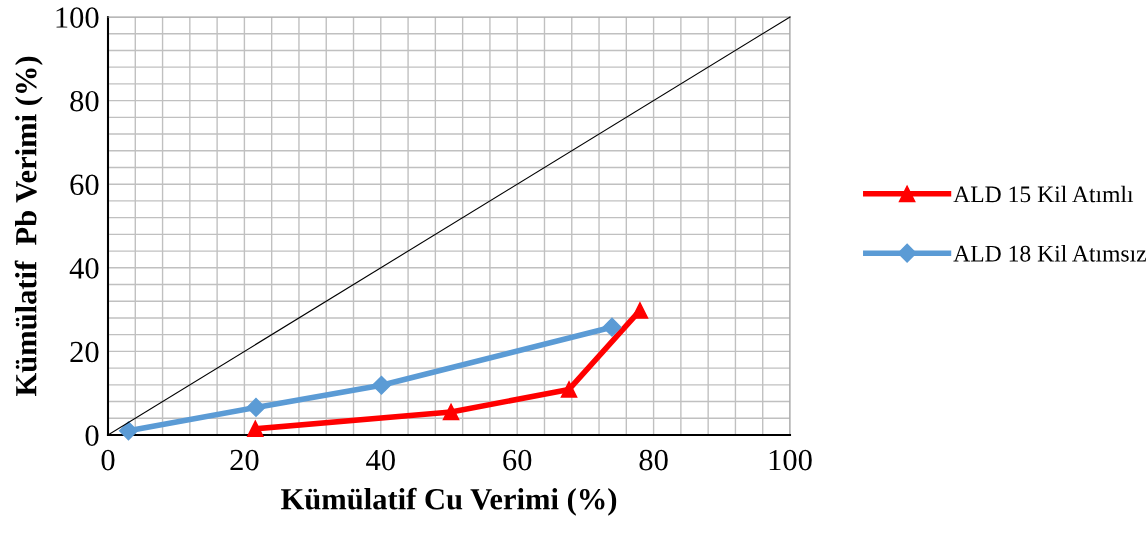  Describe the element at coordinates (790, 460) in the screenshot. I see `x-tick-label: 100` at that location.